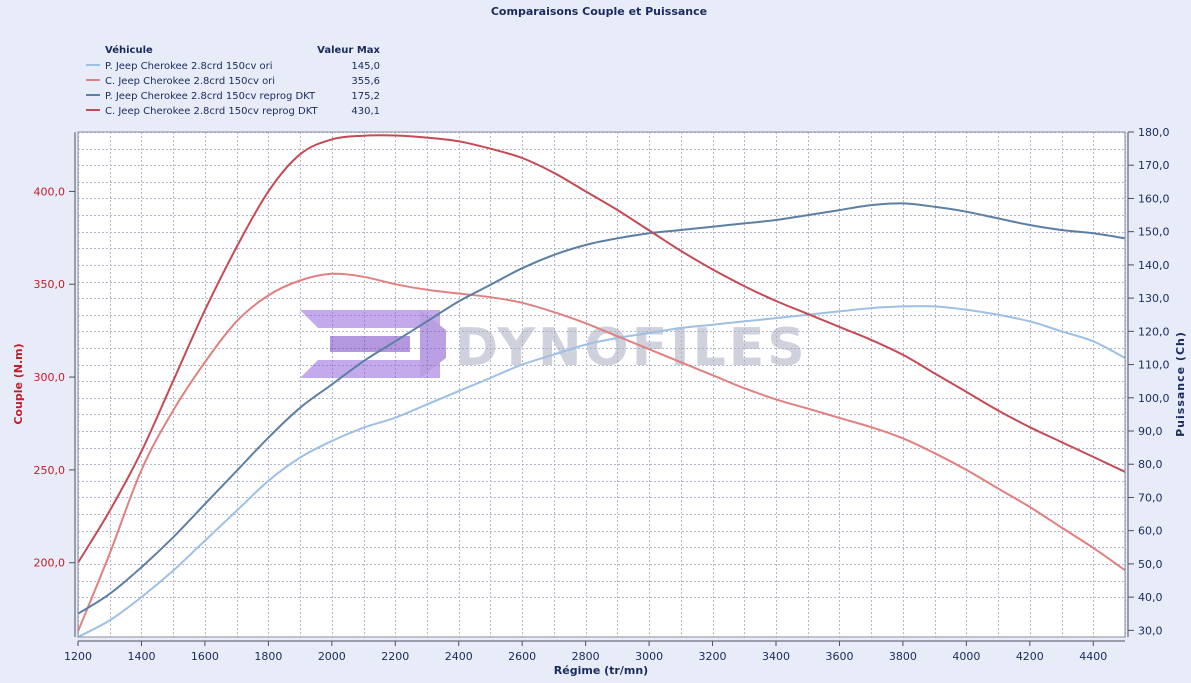  What do you see at coordinates (1150, 497) in the screenshot?
I see `y-right-tick-label: 70,0` at bounding box center [1150, 497].